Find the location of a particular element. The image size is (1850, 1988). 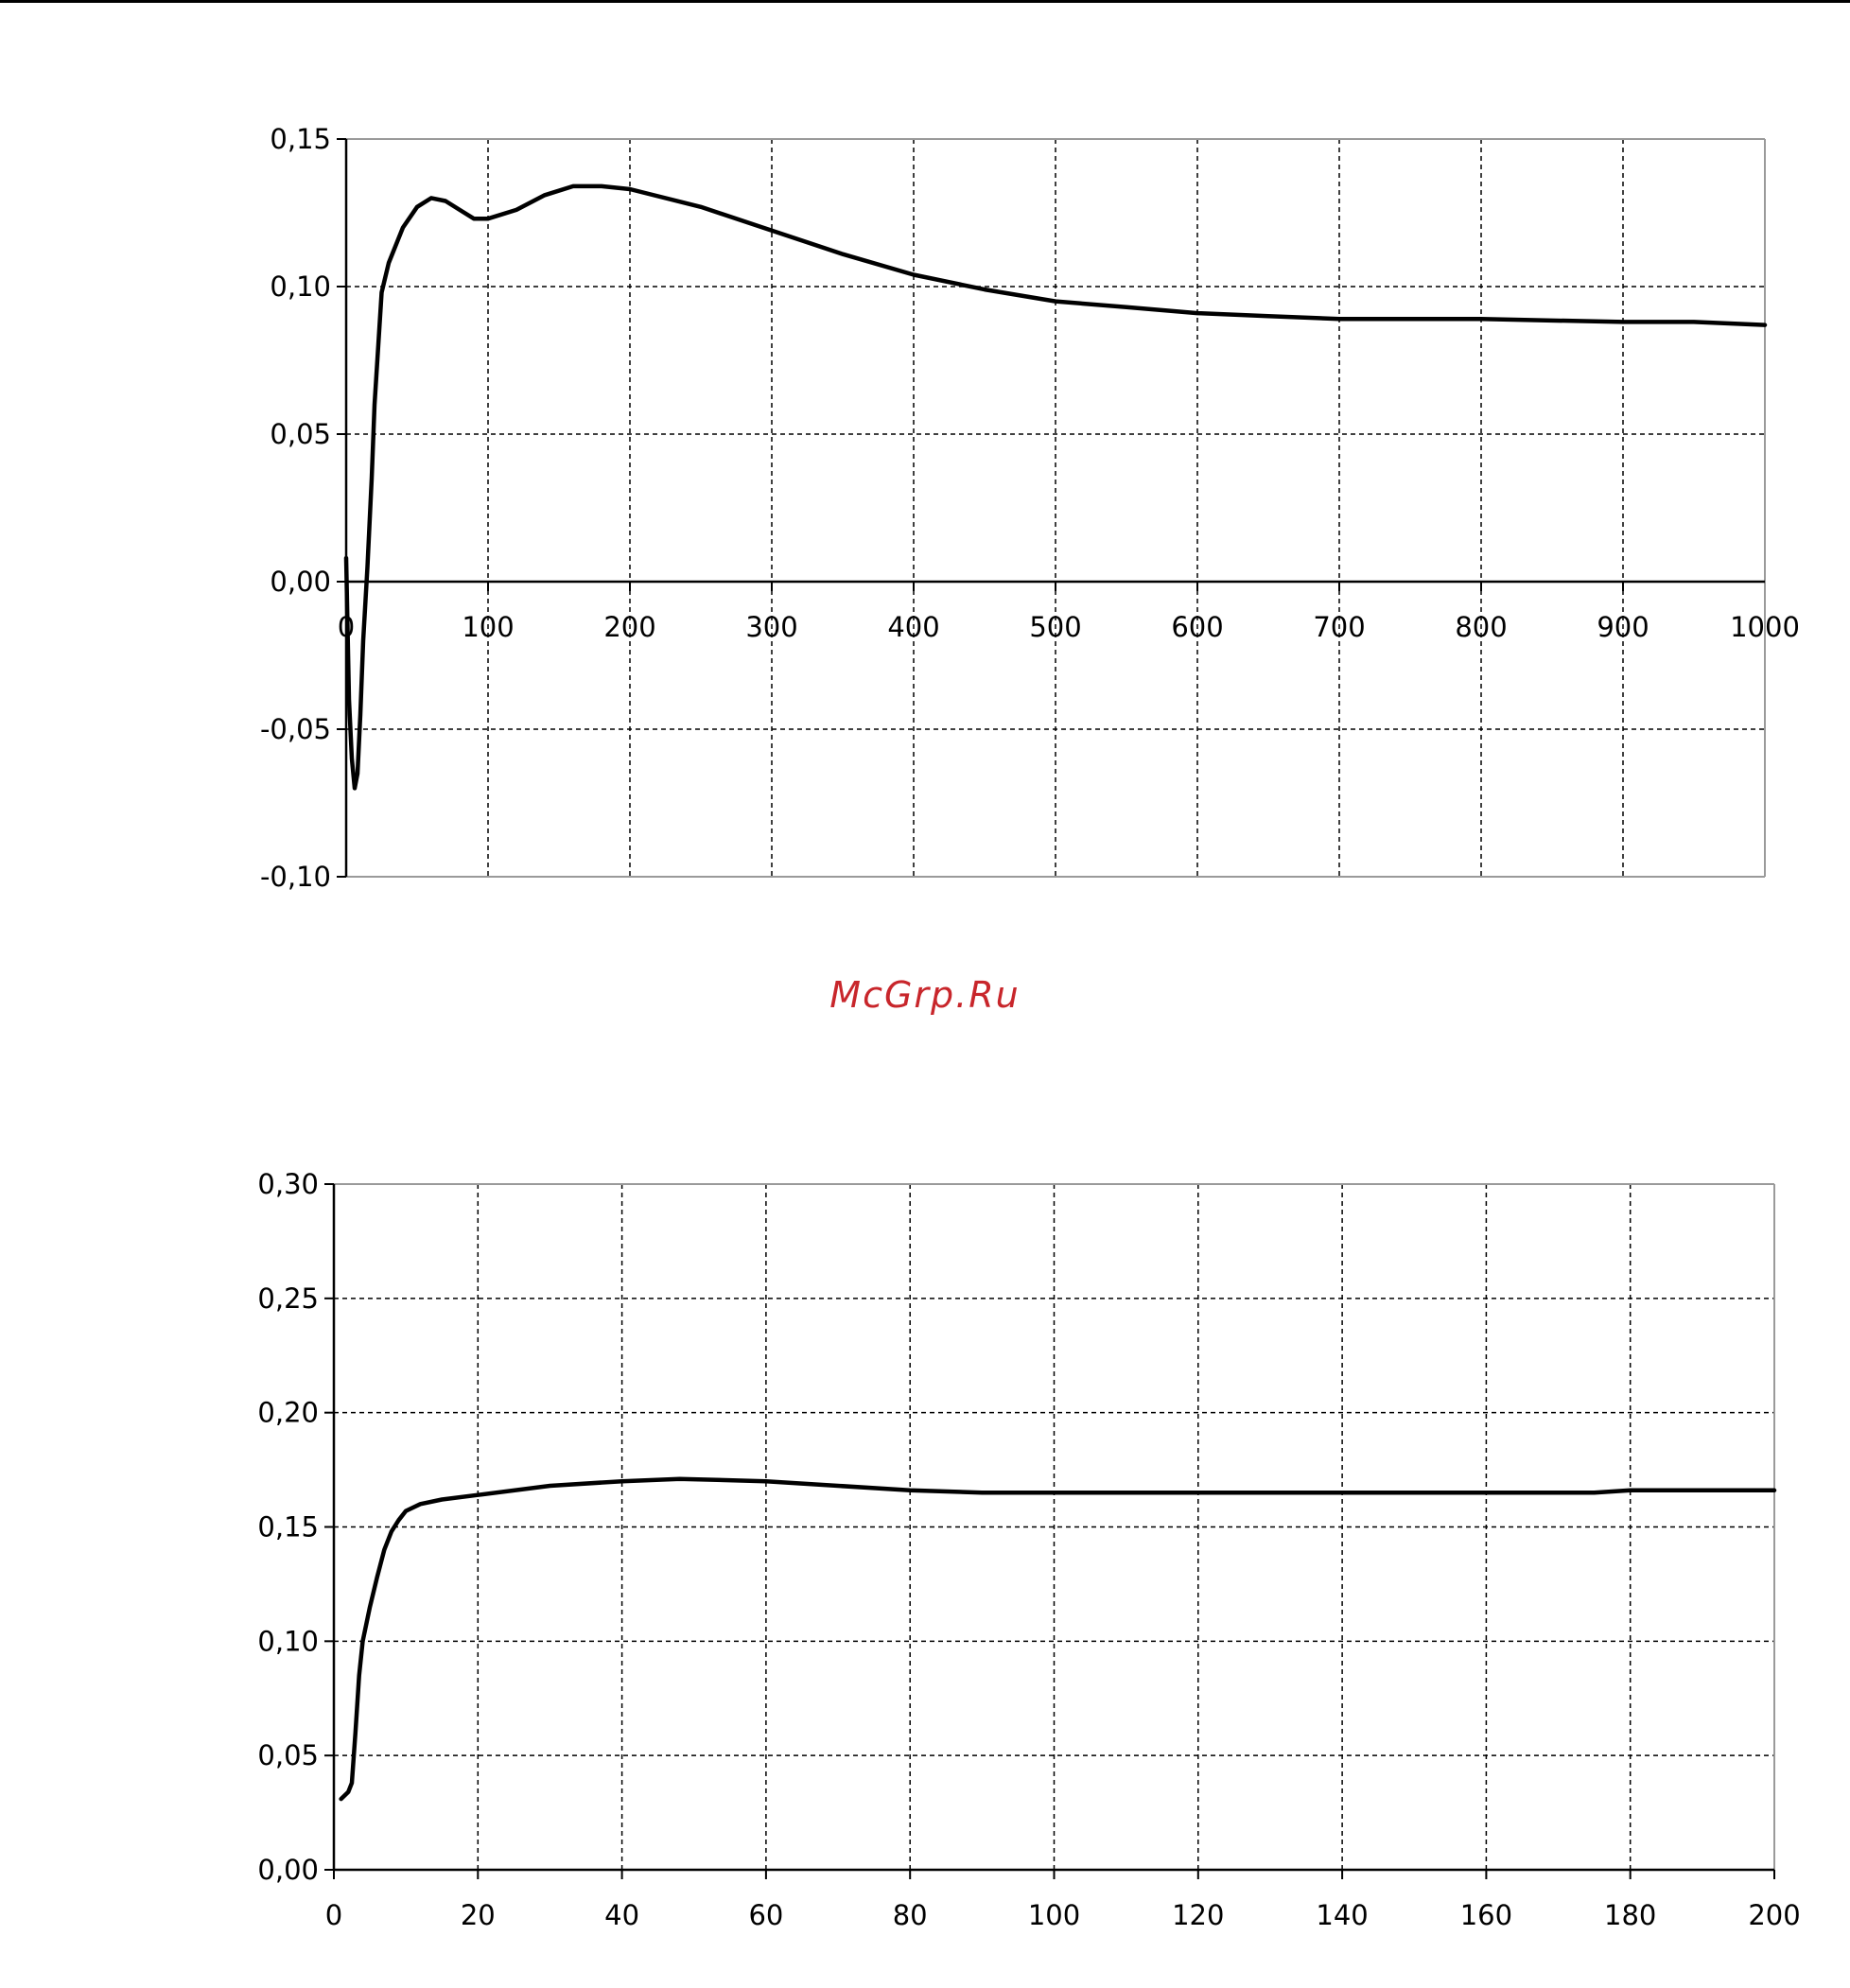

x-tick-label: 140 is located at coordinates (1342, 1915).